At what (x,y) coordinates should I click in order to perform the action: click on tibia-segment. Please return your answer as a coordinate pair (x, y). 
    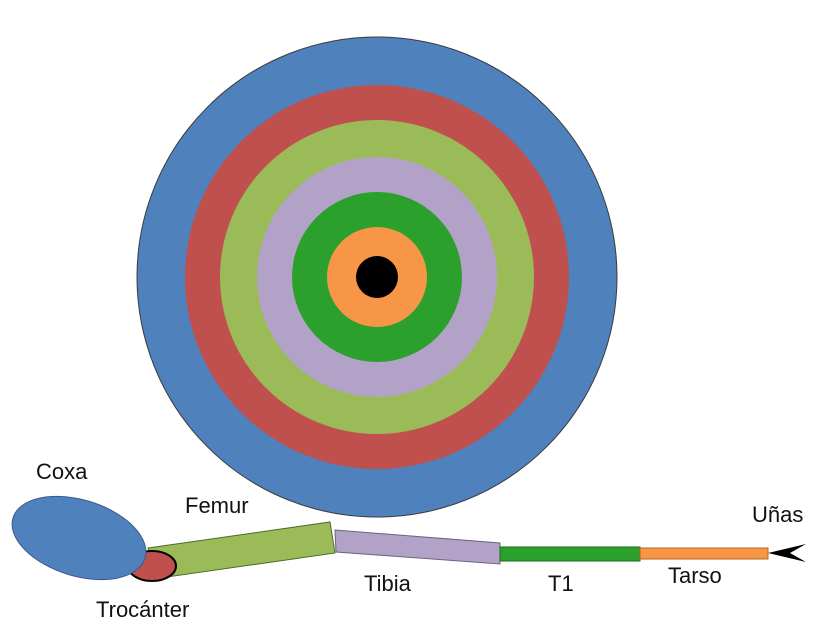
    Looking at the image, I should click on (417, 547).